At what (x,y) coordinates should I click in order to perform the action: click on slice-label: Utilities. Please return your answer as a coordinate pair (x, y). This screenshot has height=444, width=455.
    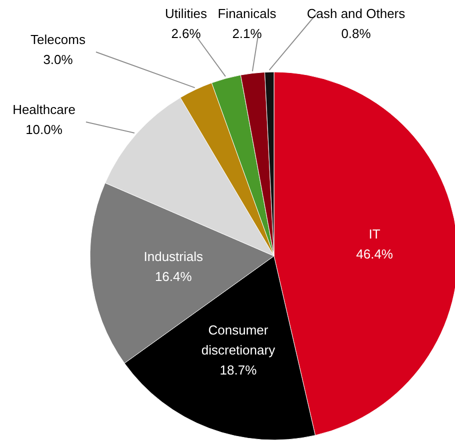
    Looking at the image, I should click on (186, 13).